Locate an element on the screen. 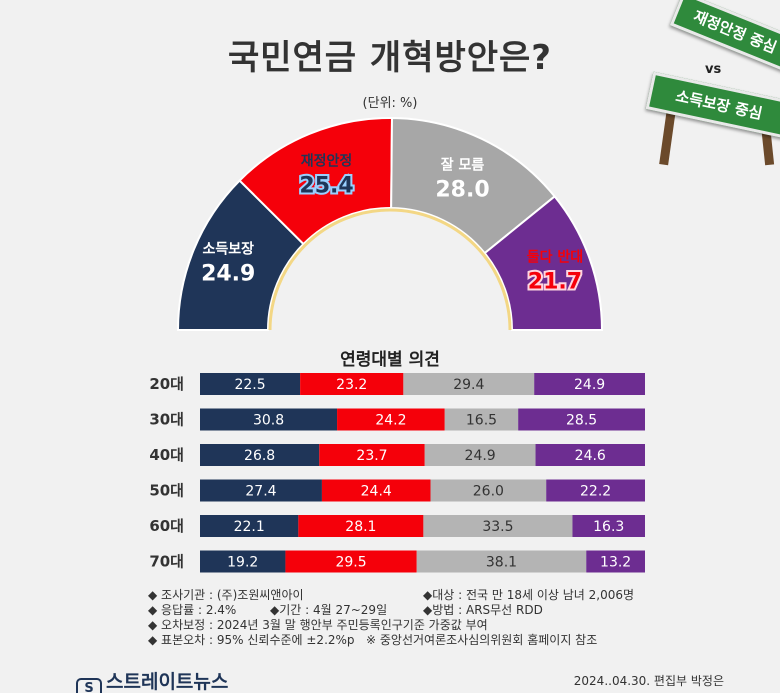 Image resolution: width=780 pixels, height=693 pixels. bar-value-label: 24.6 is located at coordinates (590, 456).